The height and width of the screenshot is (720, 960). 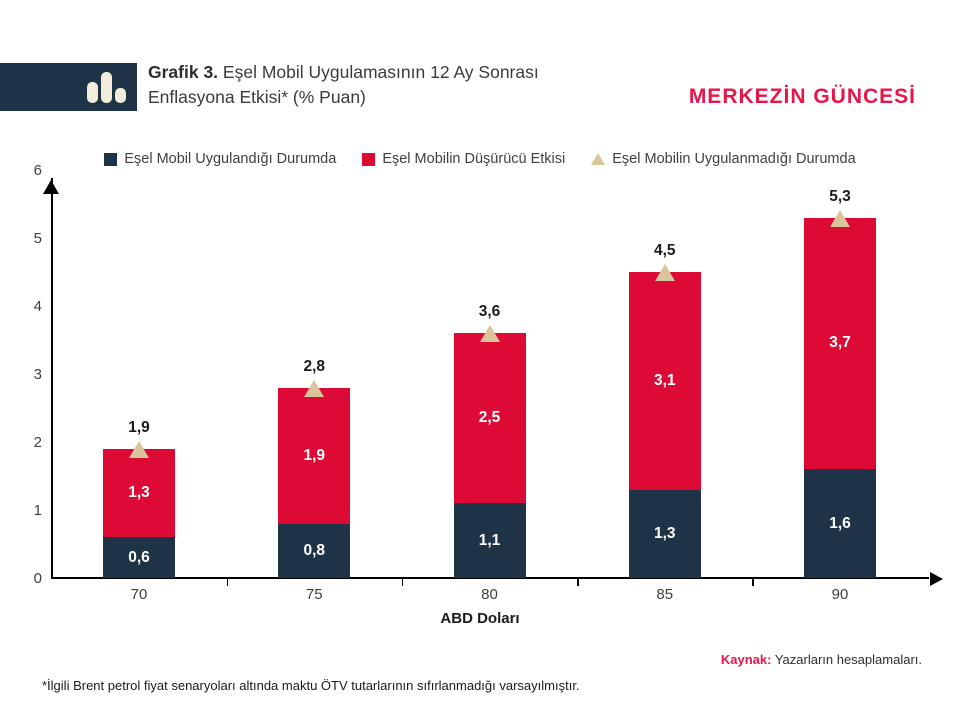 What do you see at coordinates (665, 594) in the screenshot?
I see `x-category-label: 85` at bounding box center [665, 594].